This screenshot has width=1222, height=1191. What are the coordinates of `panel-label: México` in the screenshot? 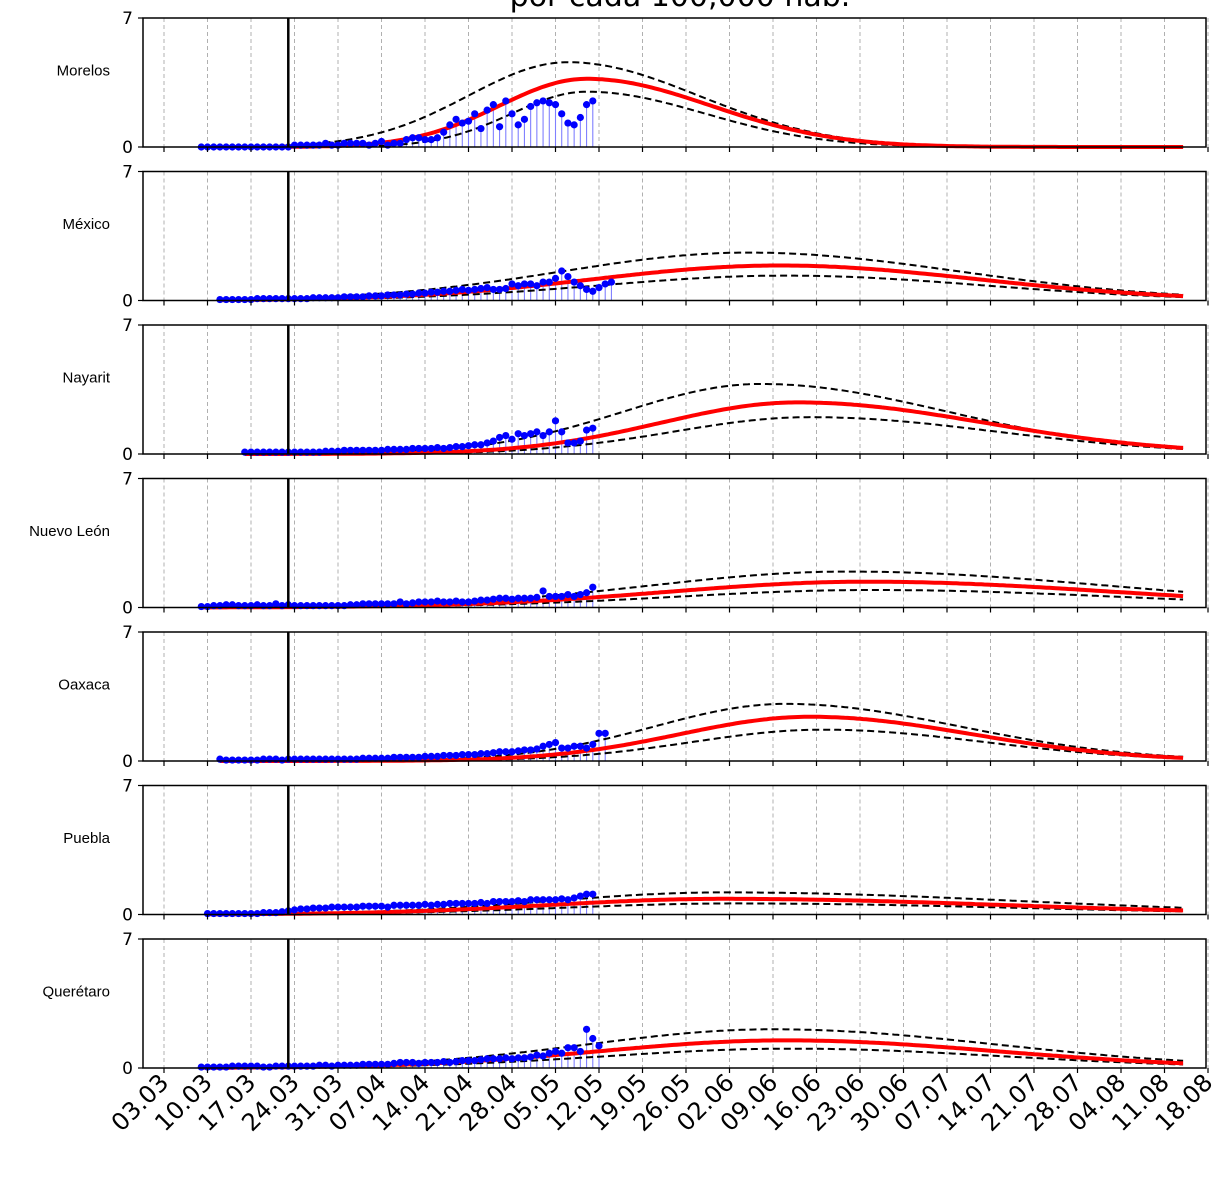 It's located at (86, 224).